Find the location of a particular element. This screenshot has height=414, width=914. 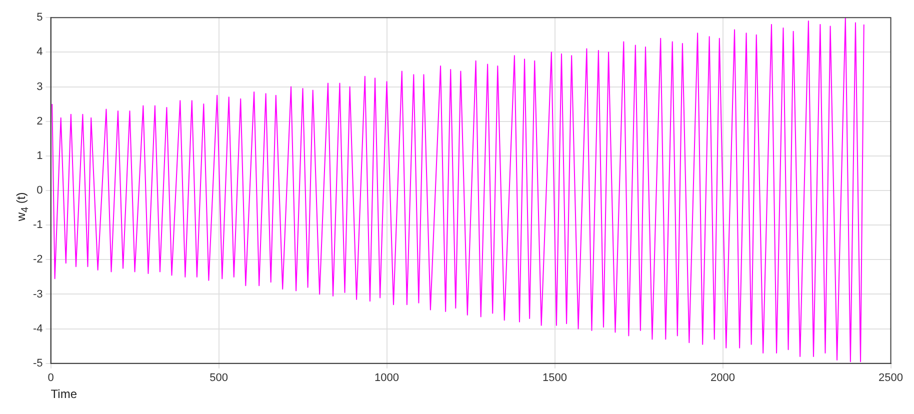

x-tick-label: 1000 is located at coordinates (387, 378).